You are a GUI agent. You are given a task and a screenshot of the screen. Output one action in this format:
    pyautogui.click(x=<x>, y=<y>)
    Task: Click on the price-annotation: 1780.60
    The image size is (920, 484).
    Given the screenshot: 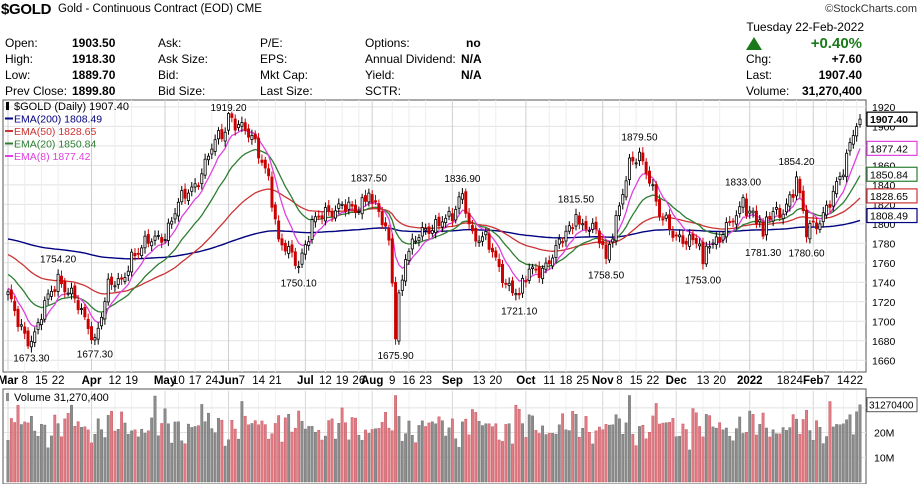 What is the action you would take?
    pyautogui.click(x=806, y=254)
    